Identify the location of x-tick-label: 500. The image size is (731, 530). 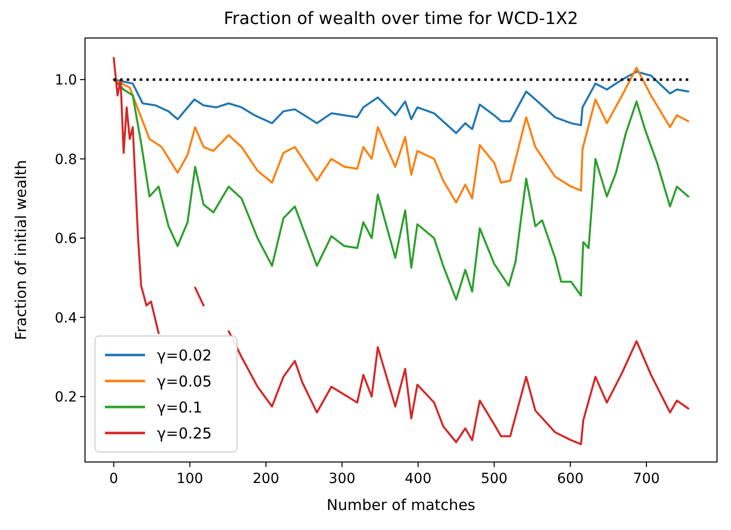
(494, 479).